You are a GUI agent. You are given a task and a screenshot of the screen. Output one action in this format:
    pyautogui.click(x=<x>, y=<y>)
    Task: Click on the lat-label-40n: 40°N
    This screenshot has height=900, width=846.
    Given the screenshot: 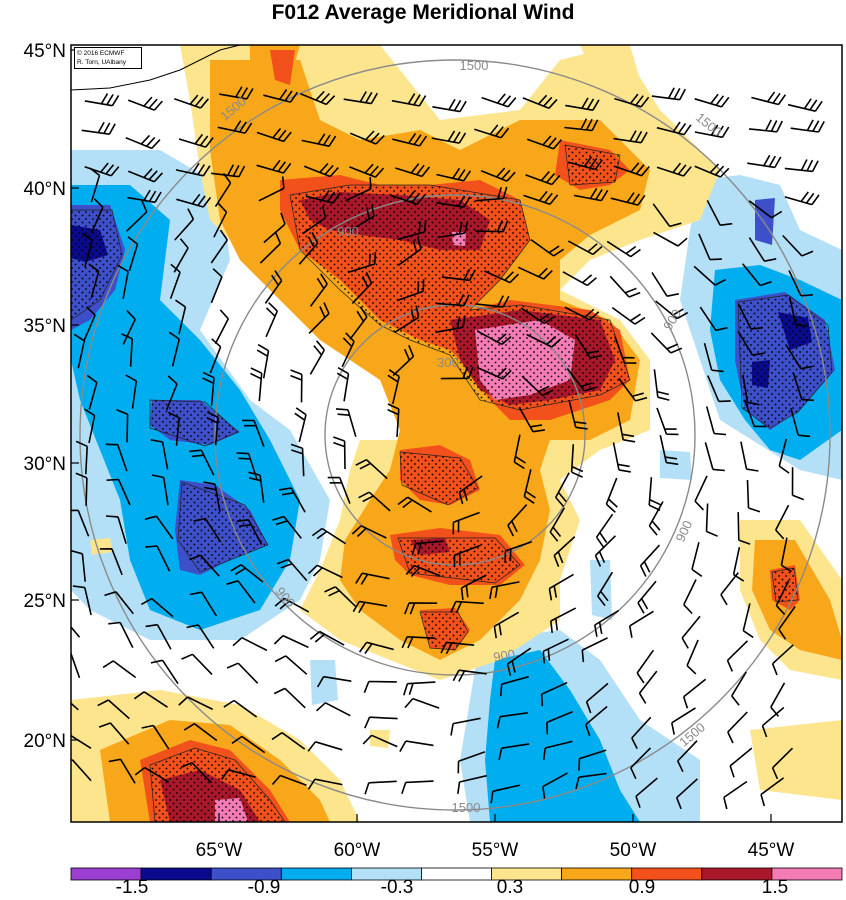 What is the action you would take?
    pyautogui.click(x=45, y=189)
    